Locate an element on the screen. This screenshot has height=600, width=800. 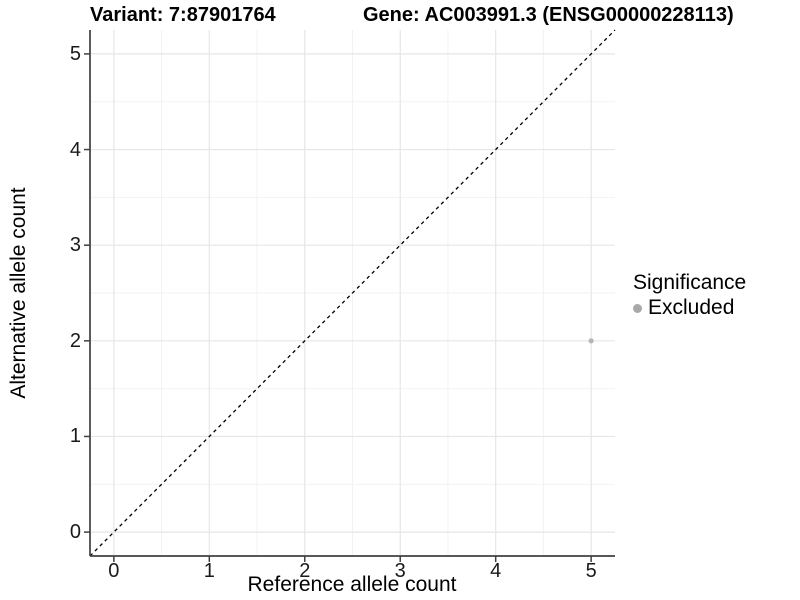
x-axis-title: Reference allele count is located at coordinates (352, 584).